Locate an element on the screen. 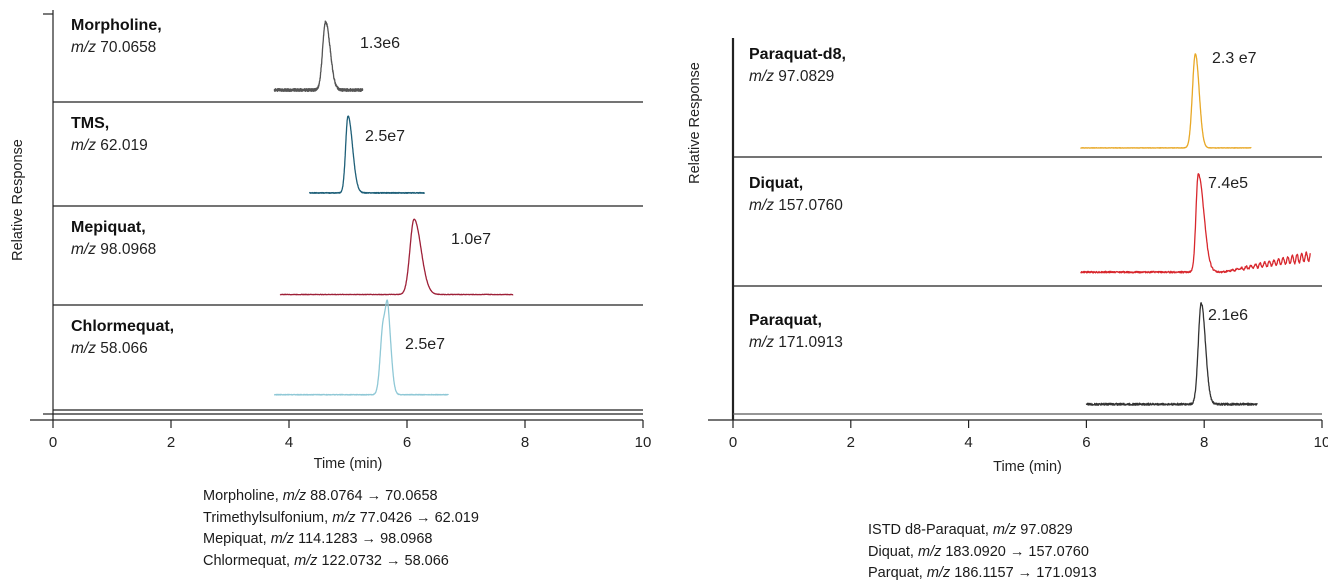 The width and height of the screenshot is (1328, 585). peak-intensity-label: 2.3 e7 is located at coordinates (1234, 58).